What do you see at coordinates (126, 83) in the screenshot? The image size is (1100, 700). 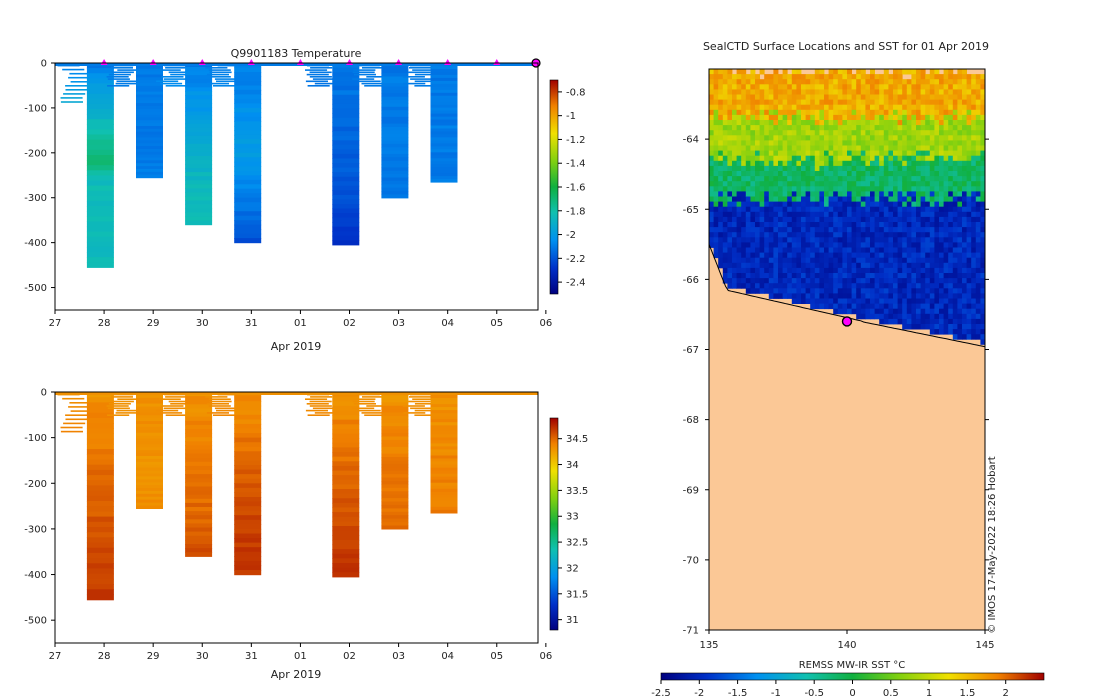 I see `profile-line` at bounding box center [126, 83].